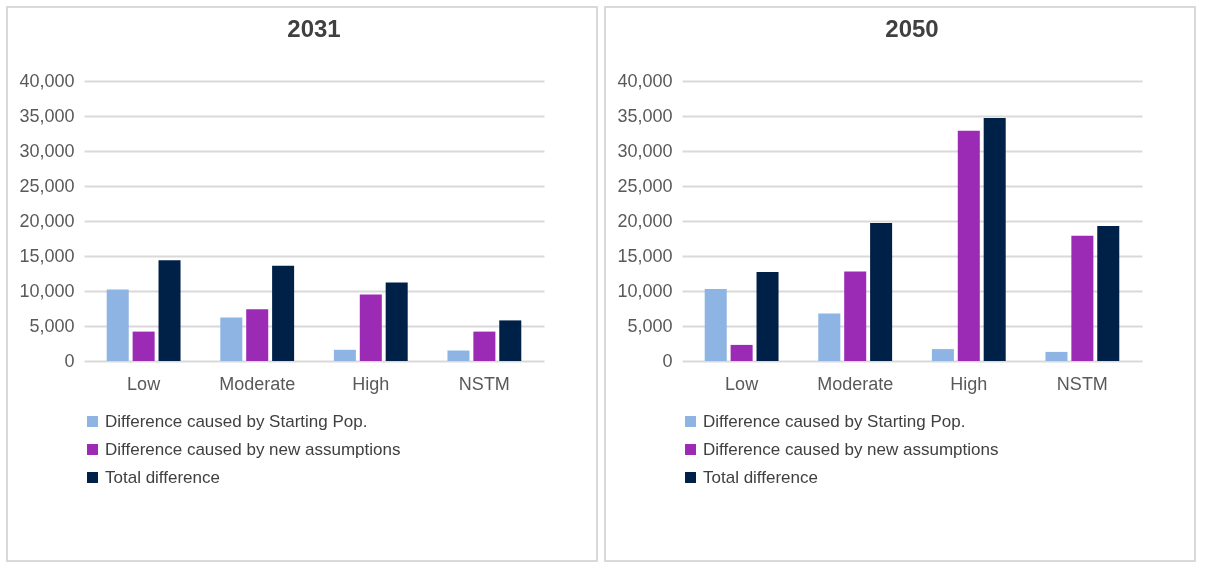  What do you see at coordinates (912, 28) in the screenshot?
I see `chart-title: 2050` at bounding box center [912, 28].